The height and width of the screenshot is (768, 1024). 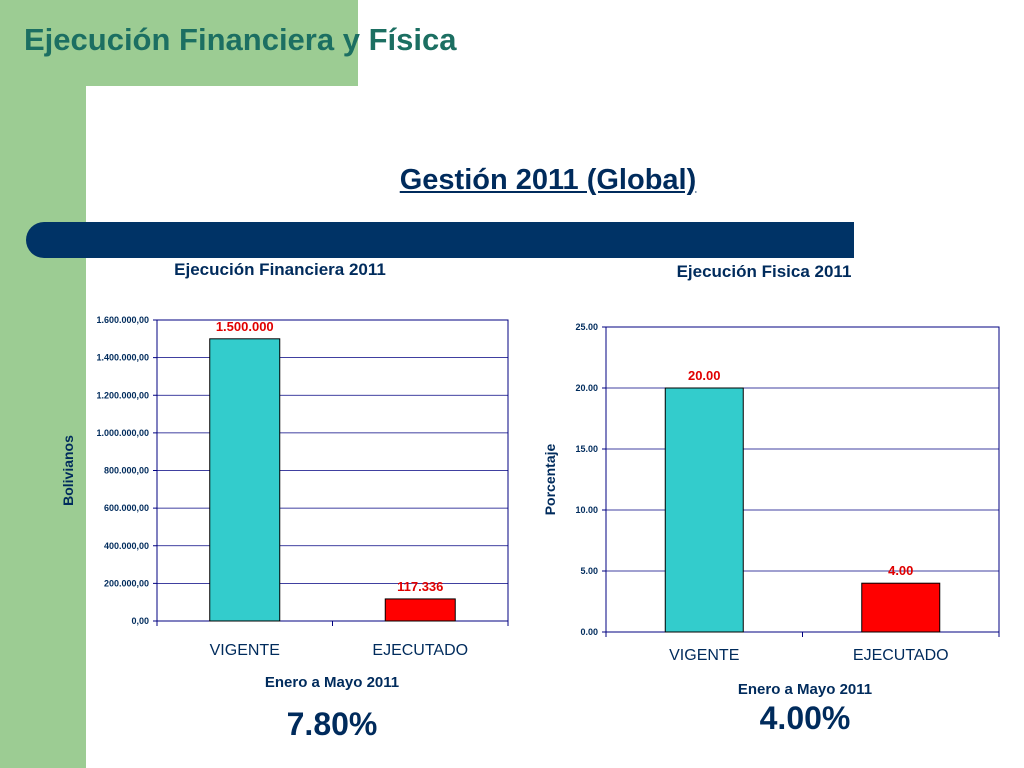 What do you see at coordinates (126, 508) in the screenshot?
I see `chart-financiera-ytick-label: 600.000,00` at bounding box center [126, 508].